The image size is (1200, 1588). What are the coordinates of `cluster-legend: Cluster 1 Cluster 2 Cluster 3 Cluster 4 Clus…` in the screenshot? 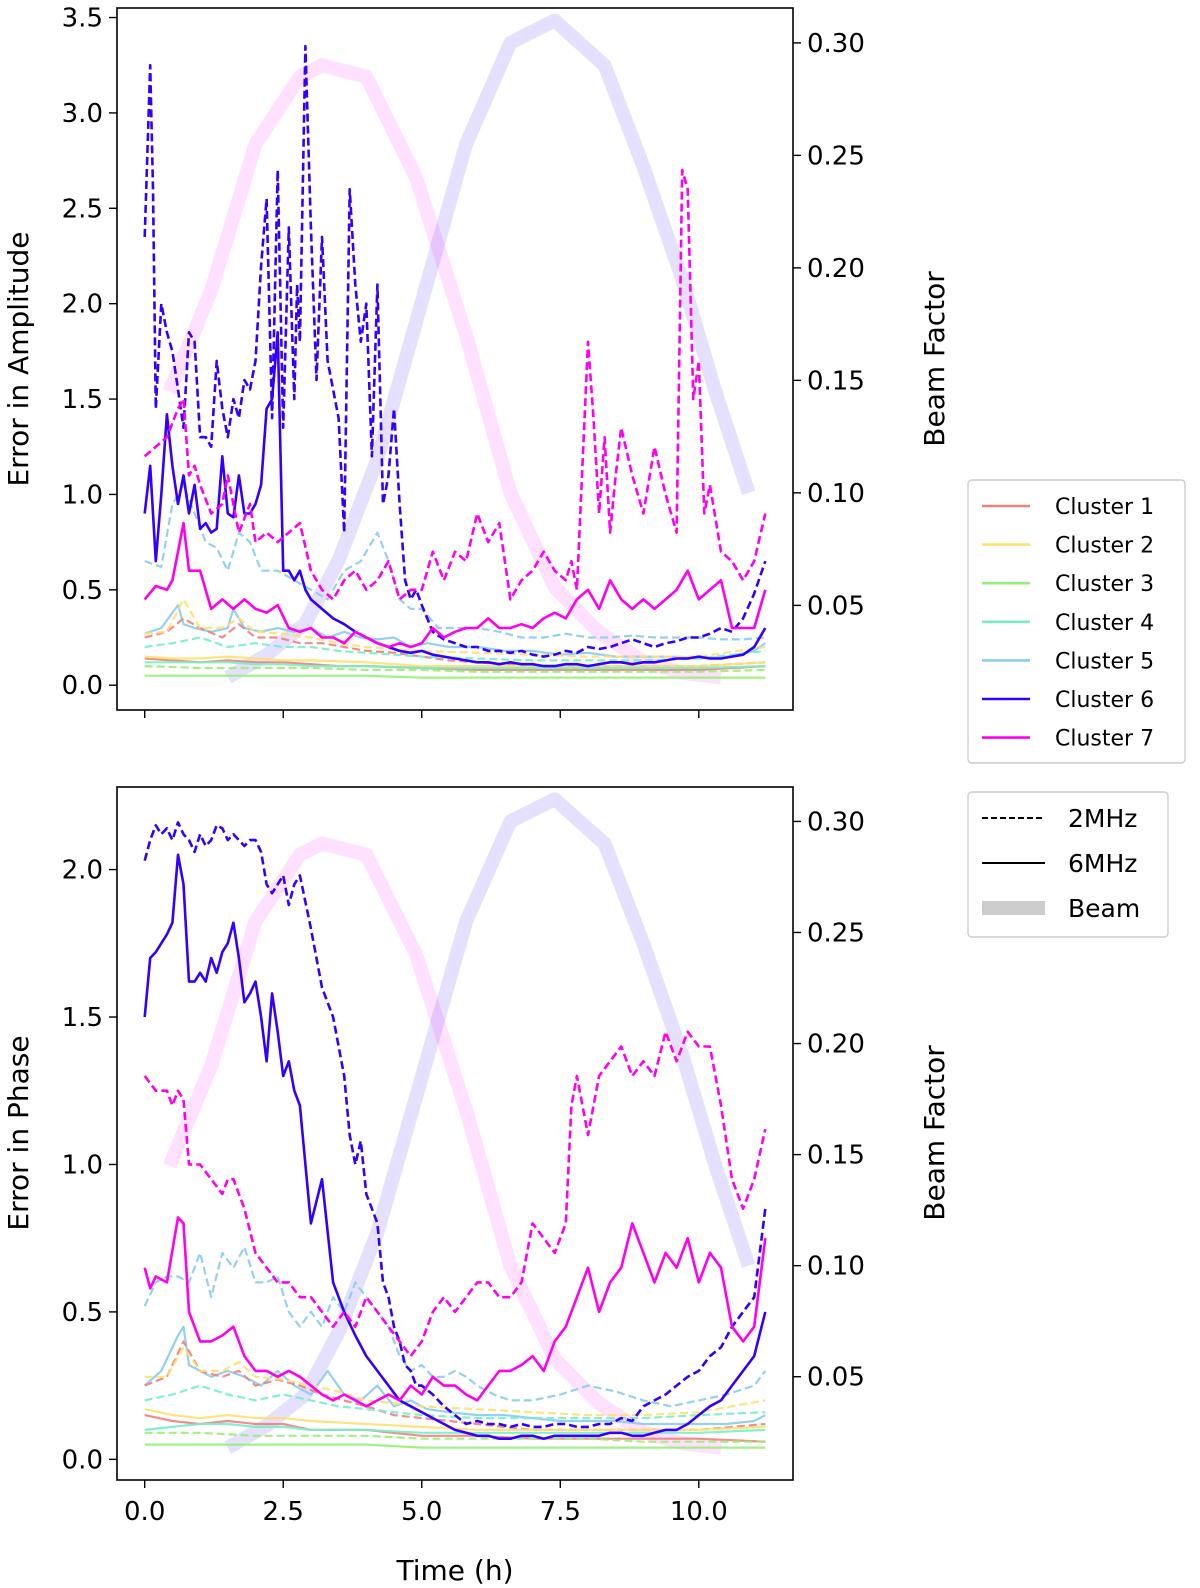 It's located at (1076, 621).